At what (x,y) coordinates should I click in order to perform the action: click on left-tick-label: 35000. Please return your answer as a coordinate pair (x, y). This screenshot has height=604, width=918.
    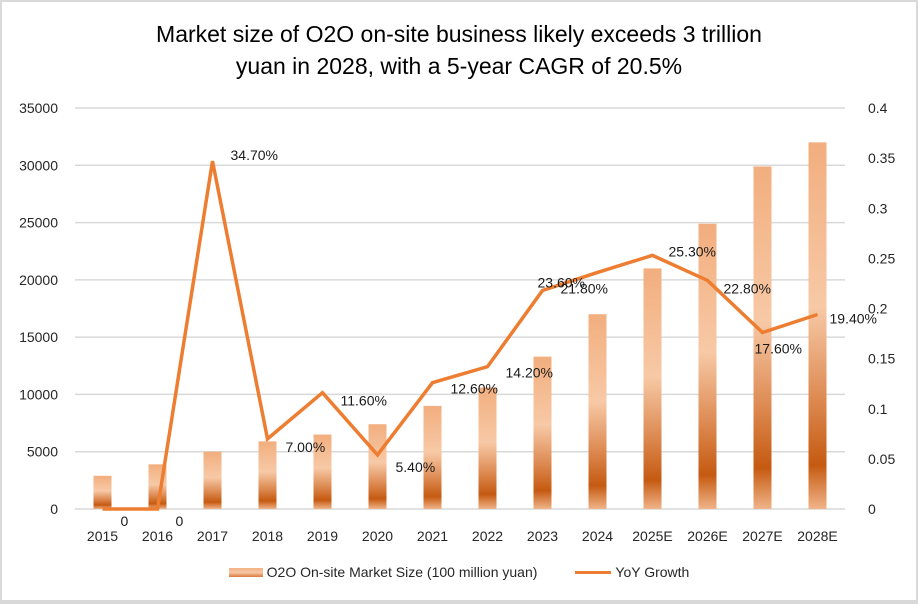
    Looking at the image, I should click on (38, 108).